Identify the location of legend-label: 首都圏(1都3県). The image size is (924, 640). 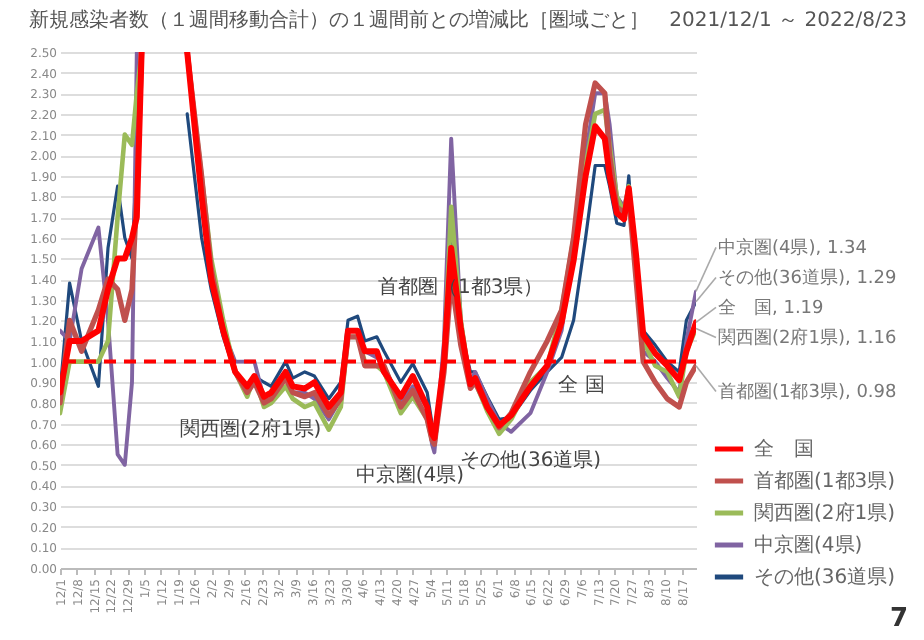
(825, 481).